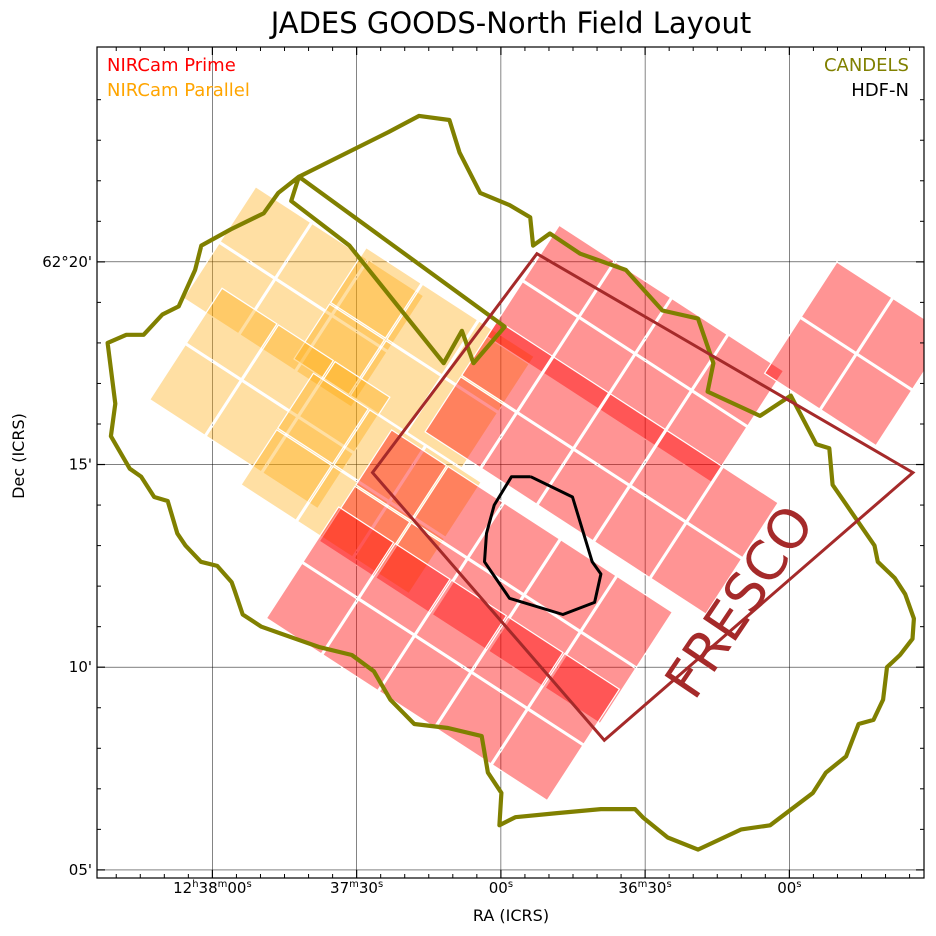  I want to click on y-tick-label-1: 15', so click(80, 465).